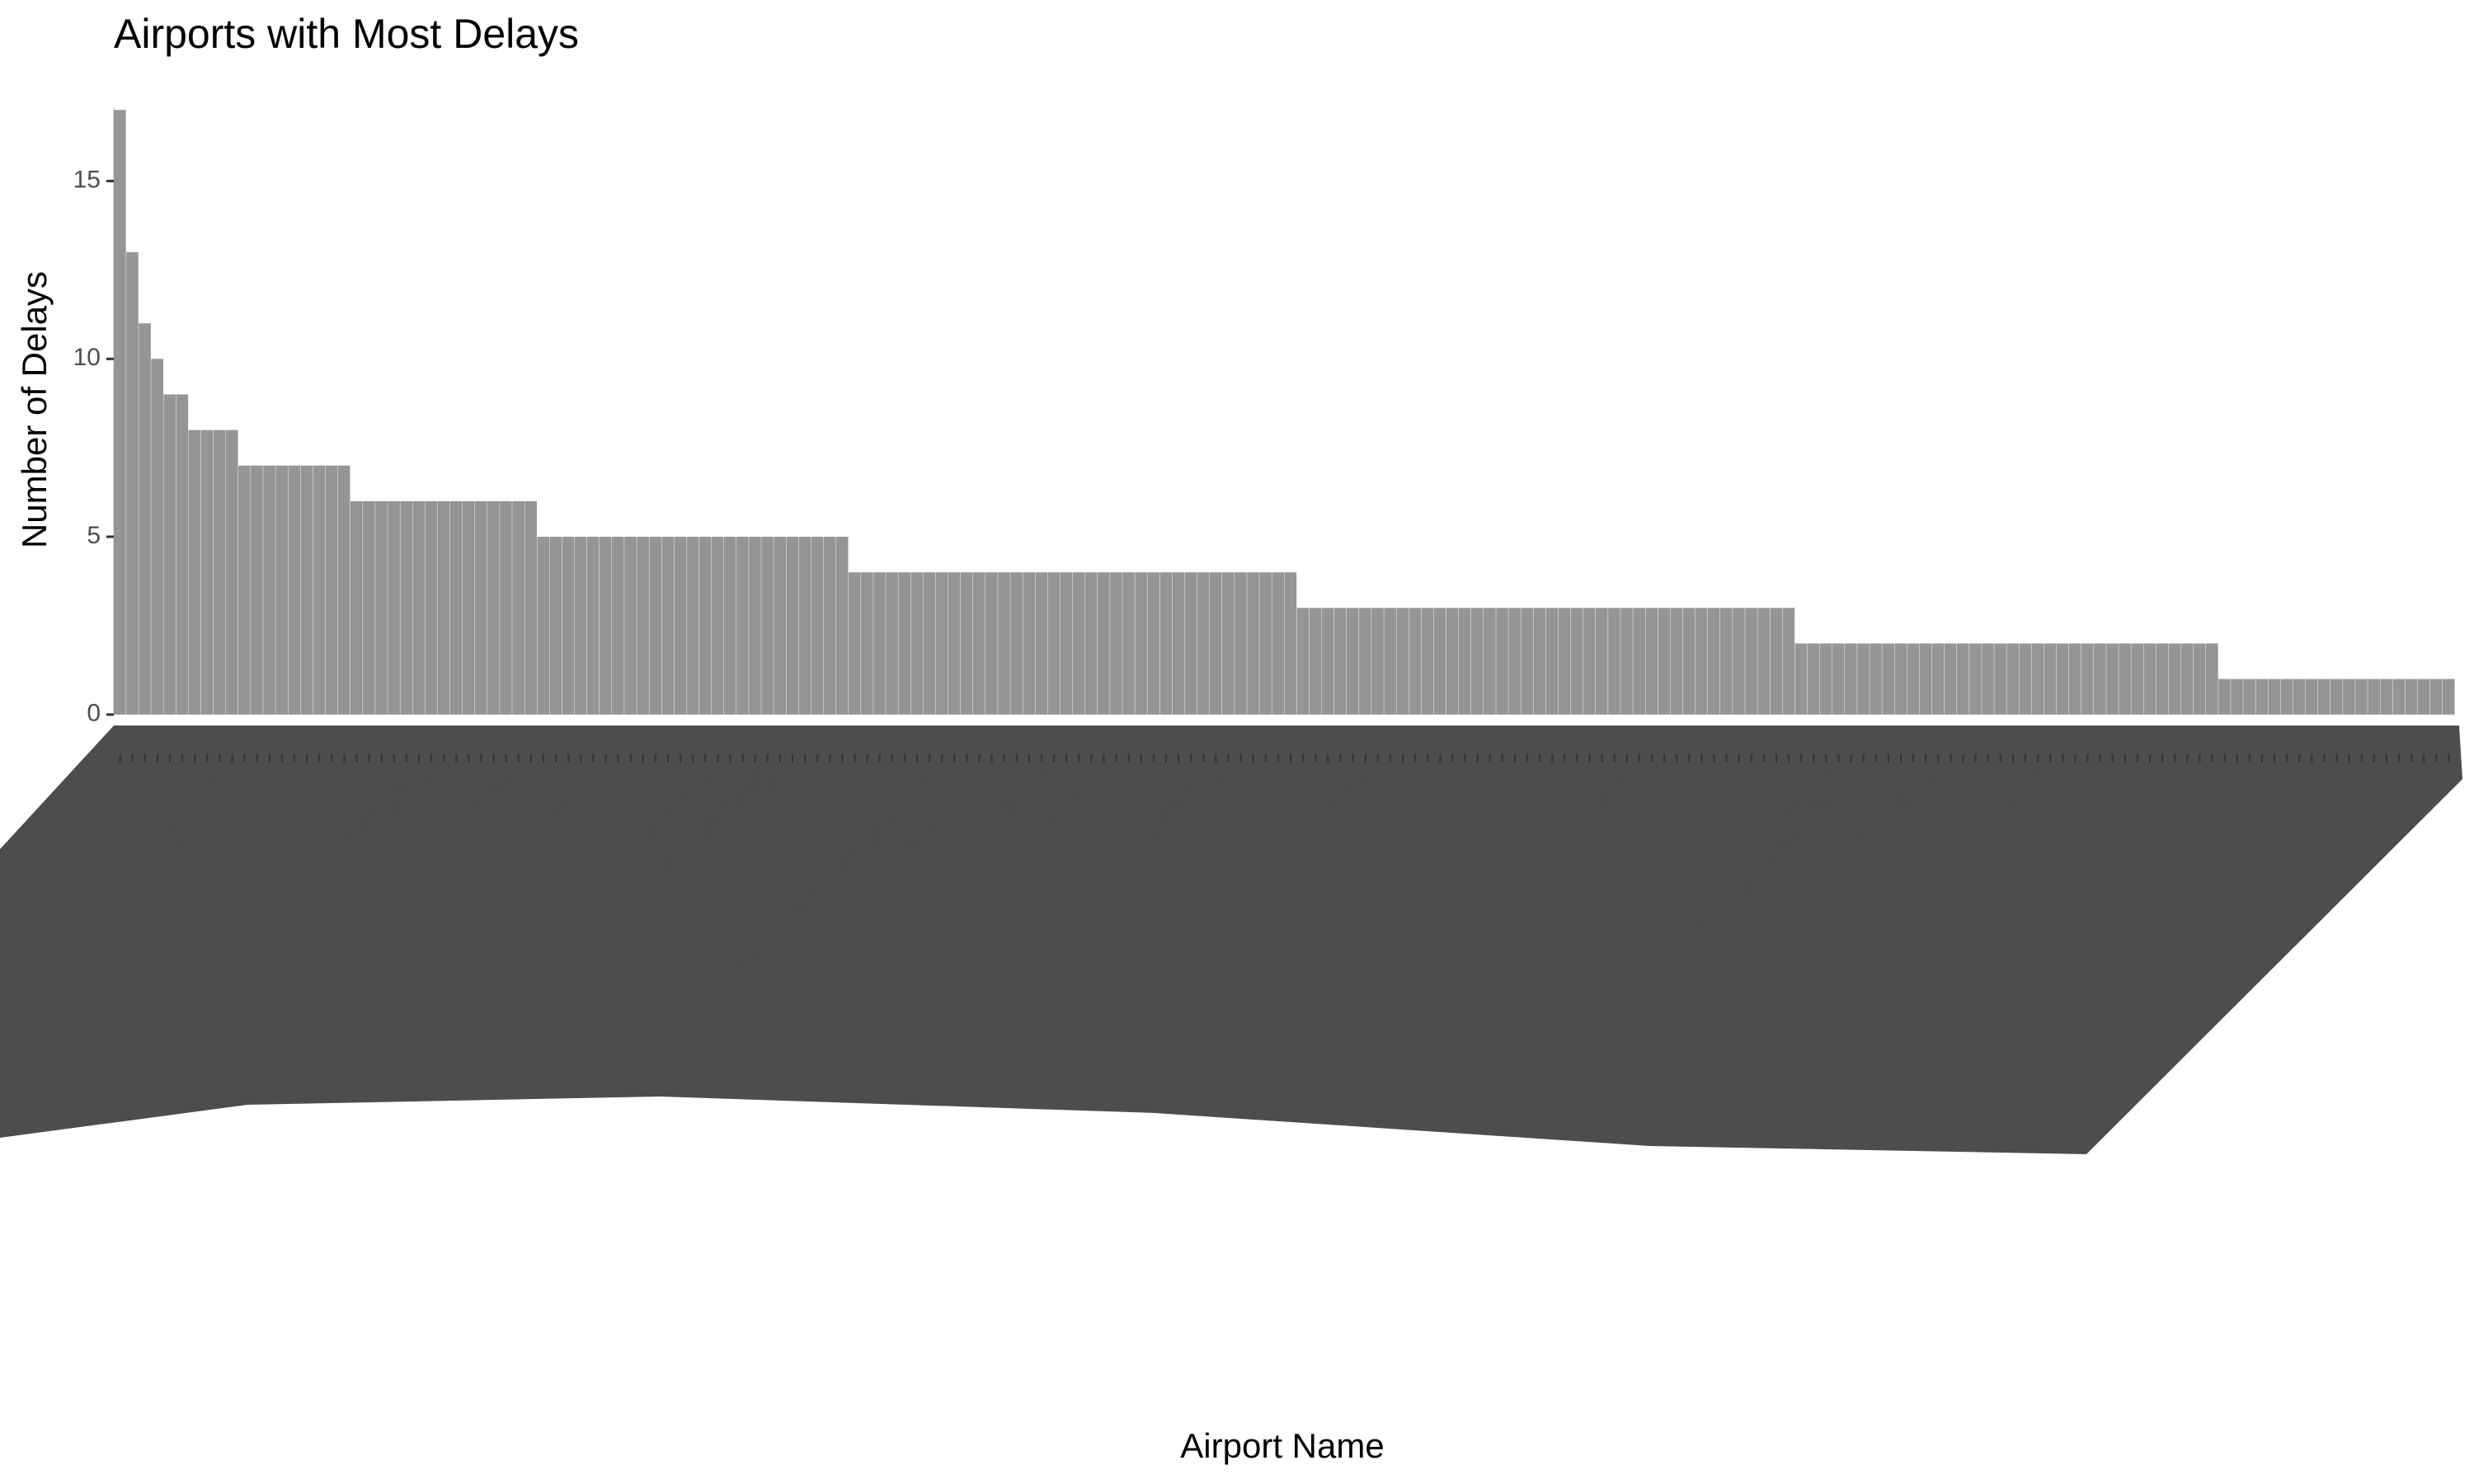 The height and width of the screenshot is (1484, 2474). Describe the element at coordinates (34, 409) in the screenshot. I see `y-axis-title: Number of Delays` at that location.